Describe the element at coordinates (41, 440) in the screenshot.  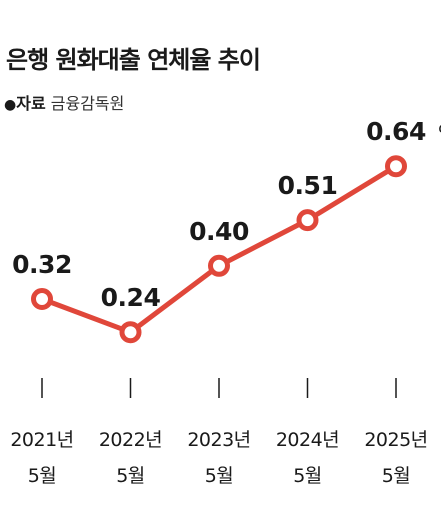
I see `x-tick-label: 2021년` at that location.